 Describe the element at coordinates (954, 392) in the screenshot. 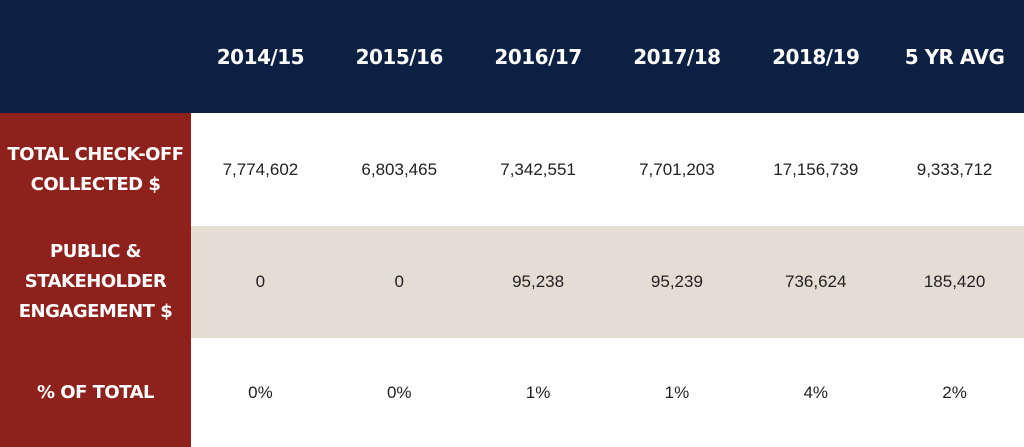

I see `table-cell: 2%` at that location.